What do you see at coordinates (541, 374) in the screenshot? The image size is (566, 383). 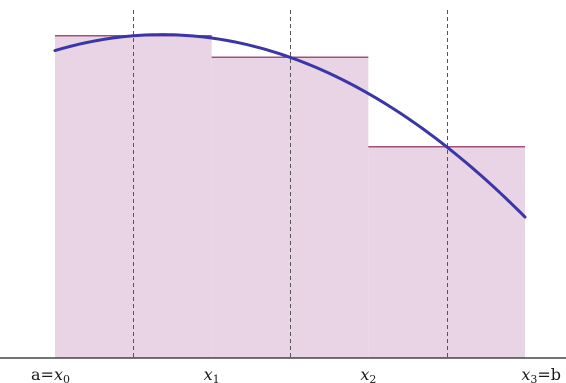 I see `x-tick-label: x3=b` at bounding box center [541, 374].